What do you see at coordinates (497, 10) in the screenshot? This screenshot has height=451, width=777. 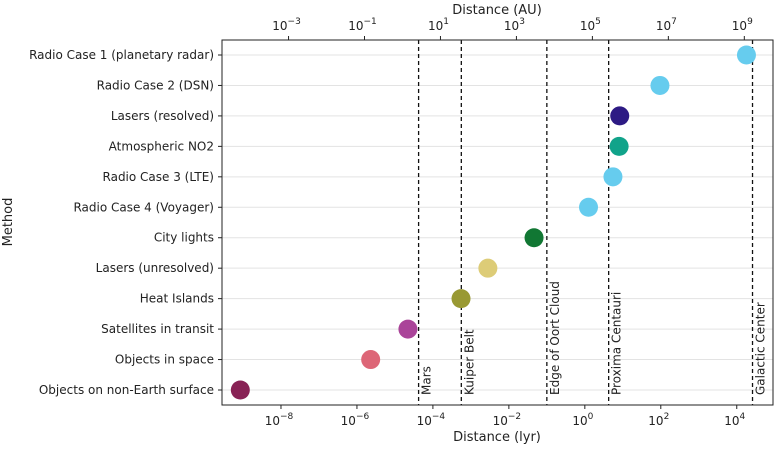 I see `x2-axis-label: Distance (AU)` at bounding box center [497, 10].